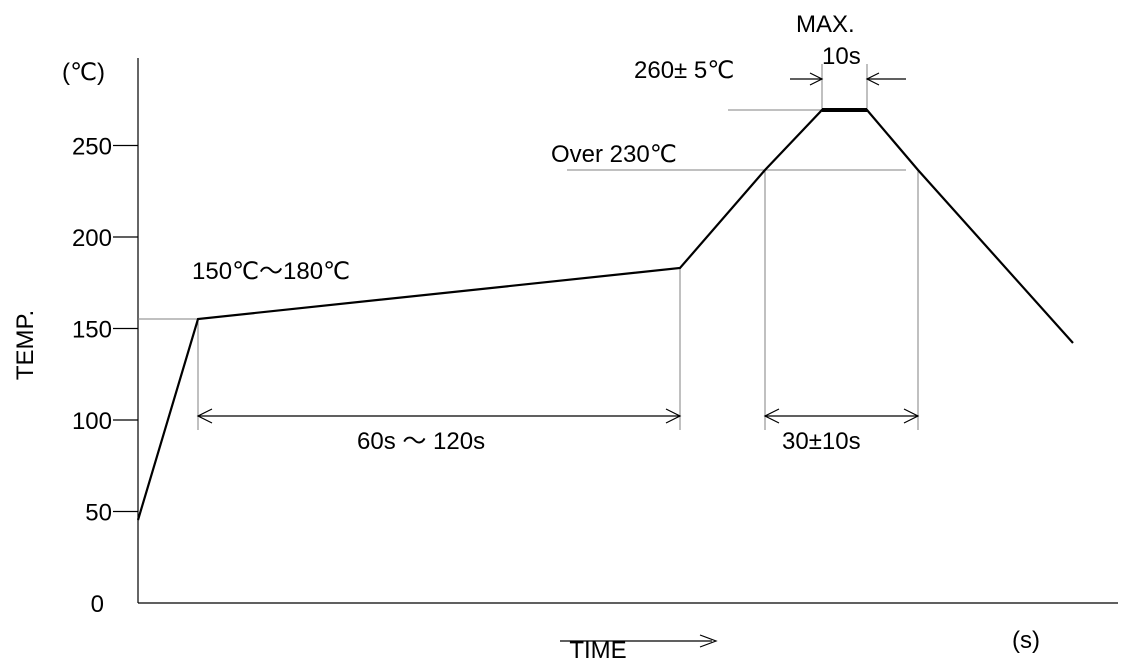  Describe the element at coordinates (848, 79) in the screenshot. I see `peak-time-arrows` at that location.